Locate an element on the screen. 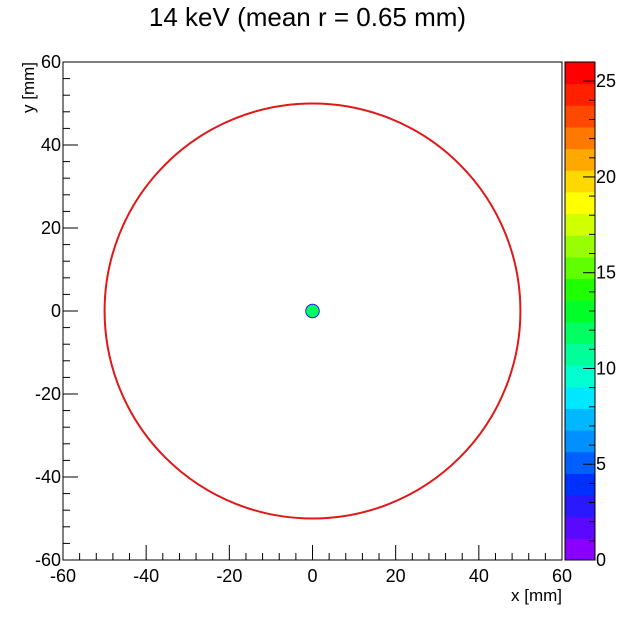  y-tick-label: 60 is located at coordinates (51, 62).